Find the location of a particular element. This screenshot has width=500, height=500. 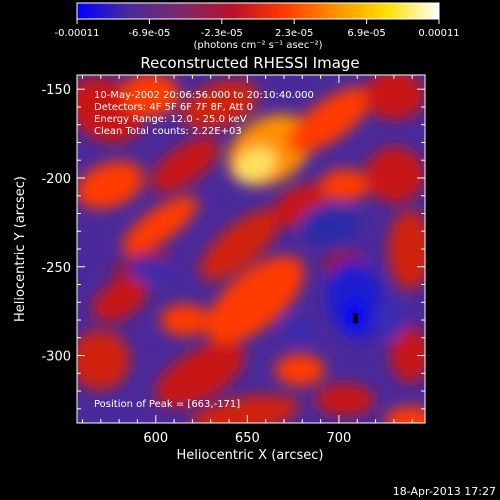

y-tick-label: -200 is located at coordinates (56, 179).